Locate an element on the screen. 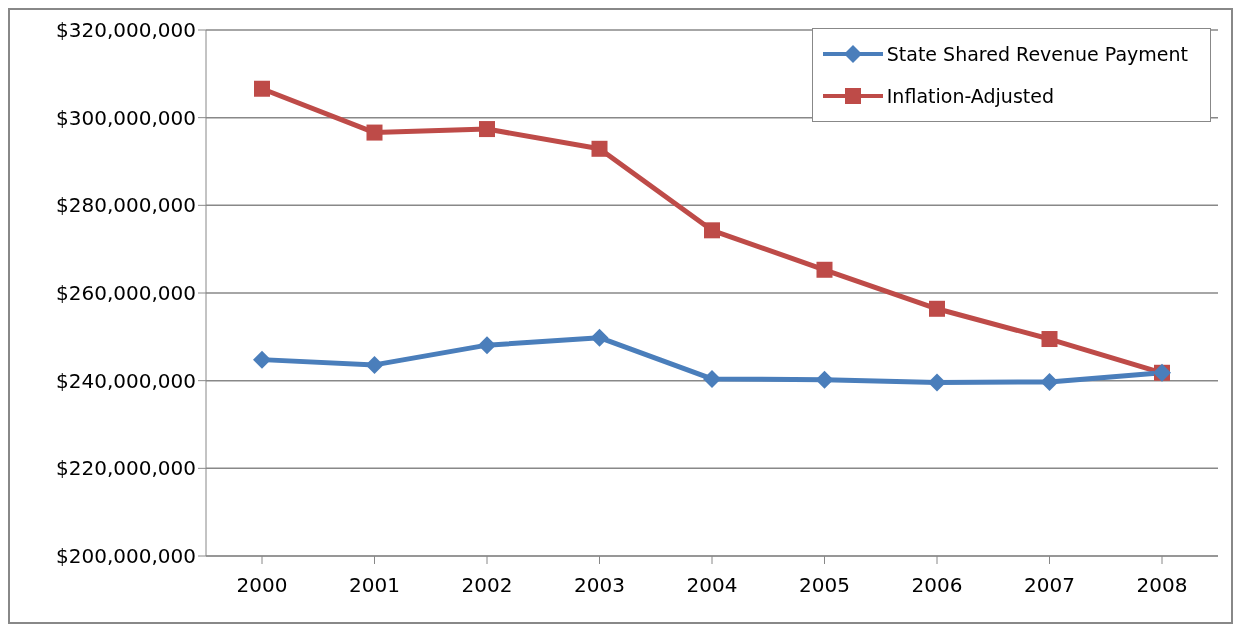 Image resolution: width=1241 pixels, height=632 pixels. x-tick-label: 2004 is located at coordinates (712, 585).